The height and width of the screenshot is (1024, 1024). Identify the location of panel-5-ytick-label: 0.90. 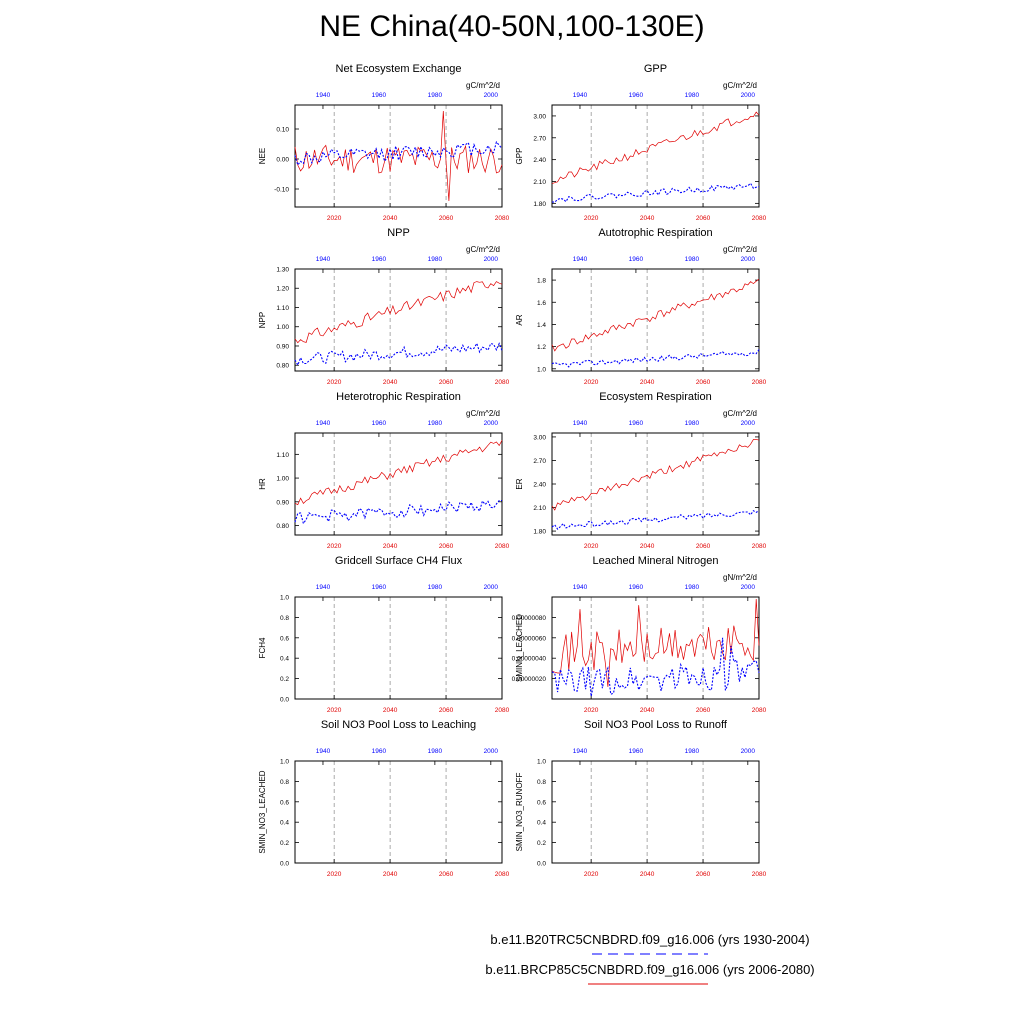
(282, 502).